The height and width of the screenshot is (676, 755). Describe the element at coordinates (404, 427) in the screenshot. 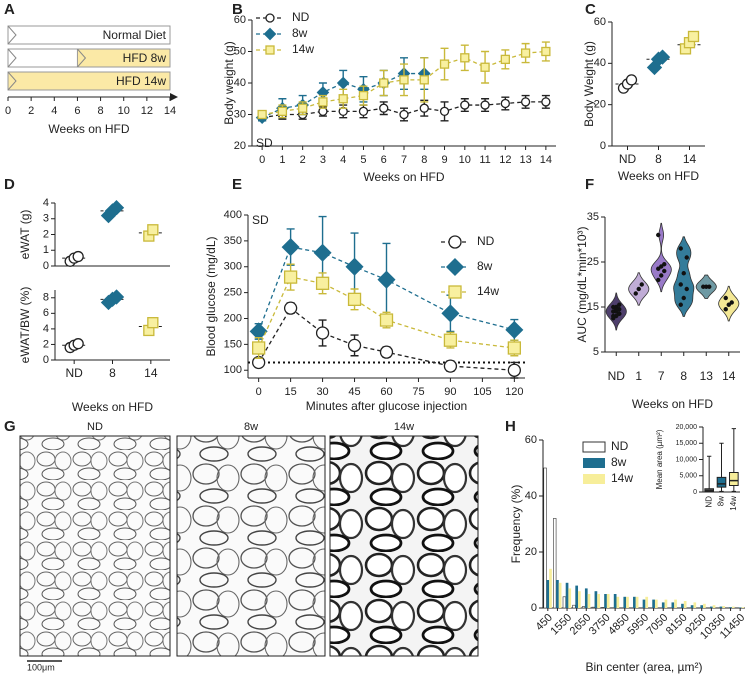

I see `image-title: 14w` at that location.